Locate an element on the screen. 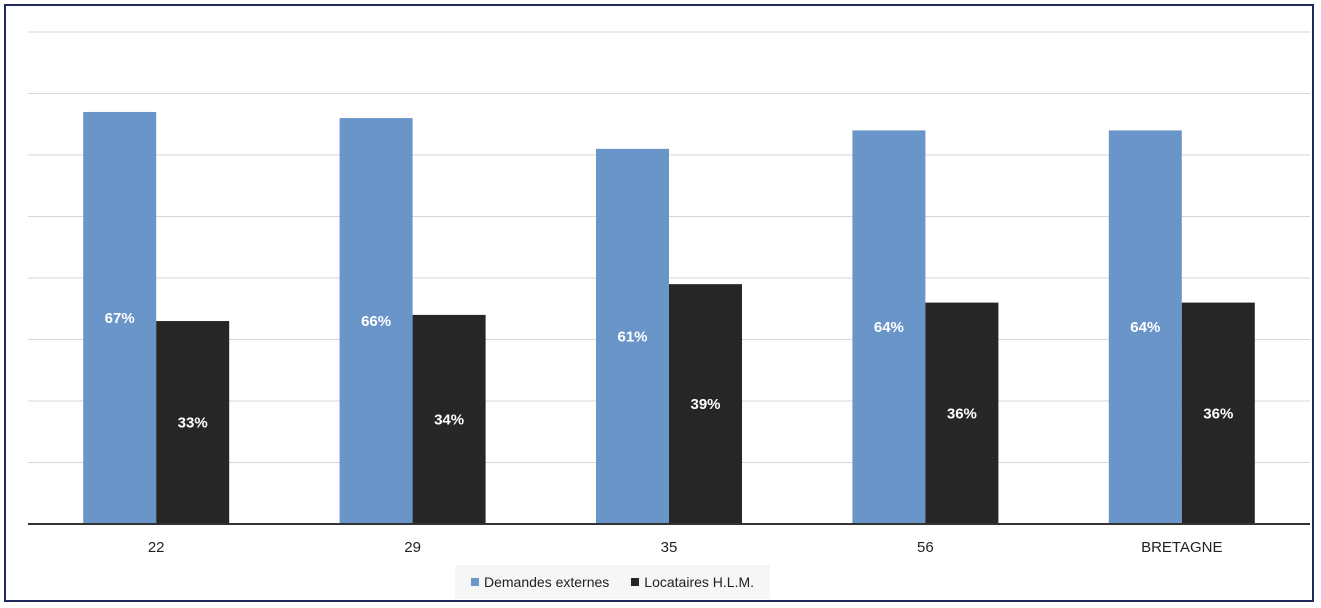 The image size is (1321, 608). data-label-demandes-externes-bretagne: 64% is located at coordinates (1145, 327).